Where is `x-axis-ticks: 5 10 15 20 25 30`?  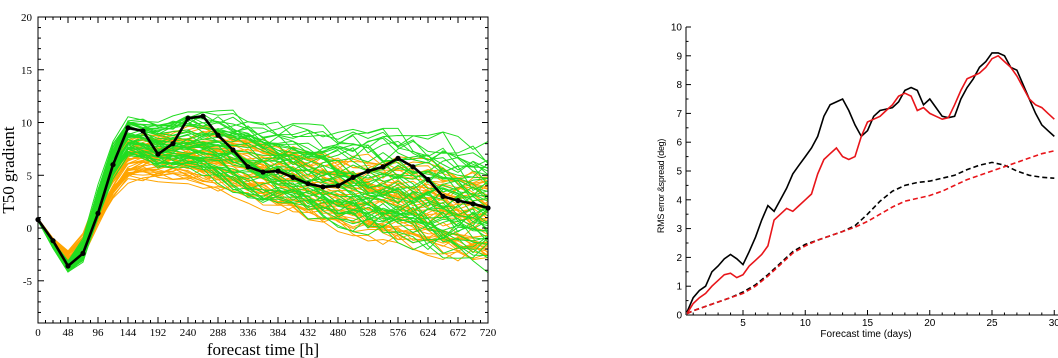 x-axis-ticks: 5 10 15 20 25 30 is located at coordinates (875, 319).